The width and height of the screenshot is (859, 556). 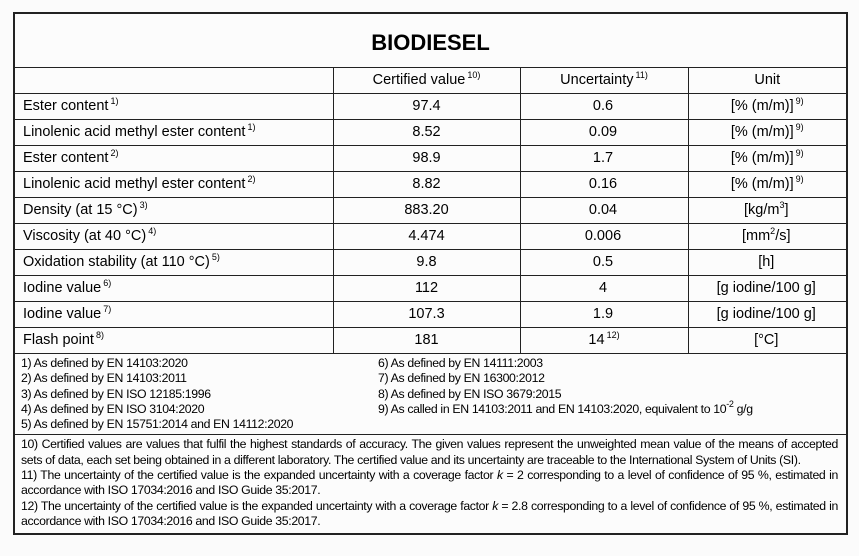 I want to click on footnote-ref: 11), so click(x=641, y=75).